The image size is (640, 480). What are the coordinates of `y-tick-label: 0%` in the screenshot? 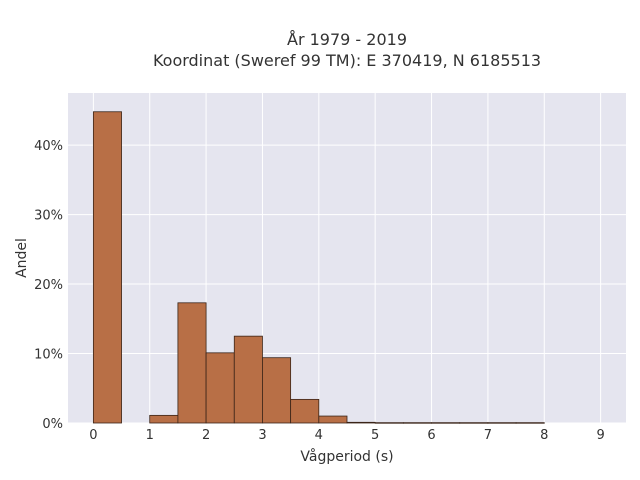 It's located at (52, 424).